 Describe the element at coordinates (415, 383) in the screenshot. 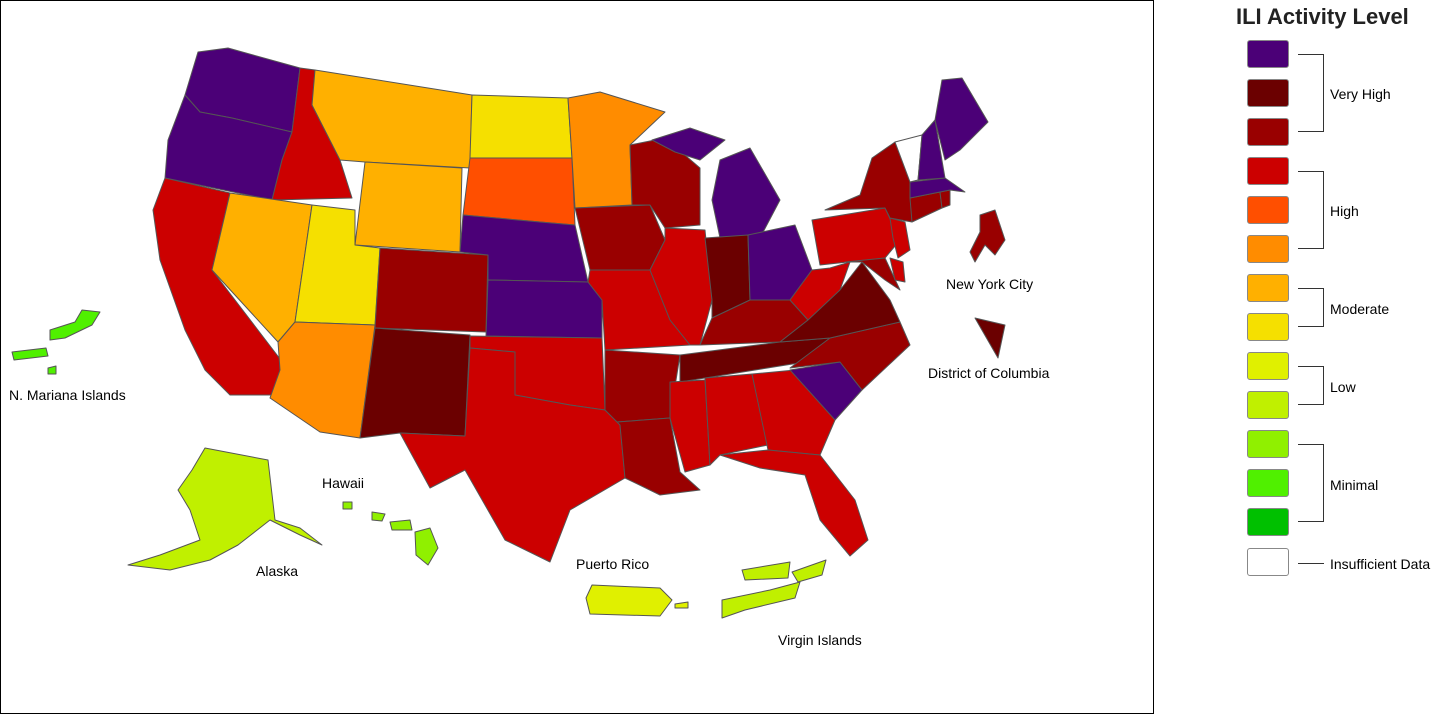

I see `state-new-mexico` at that location.